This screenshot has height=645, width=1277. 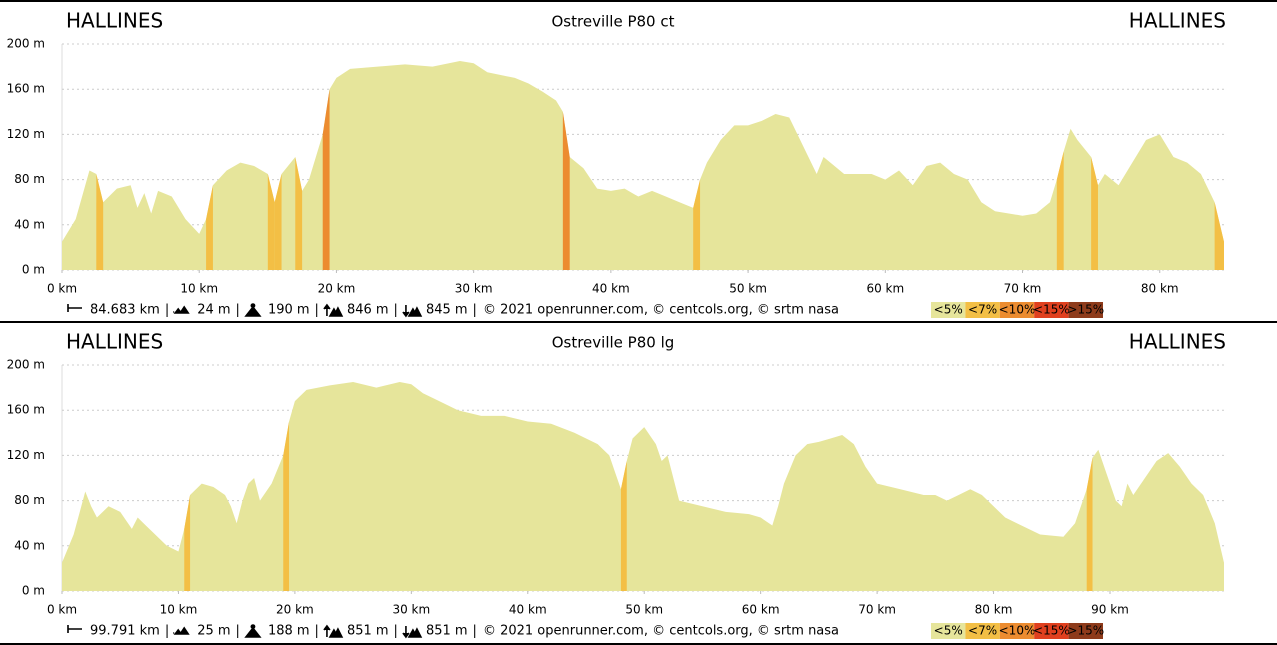 I want to click on stat-value: 84.683 km, so click(x=125, y=310).